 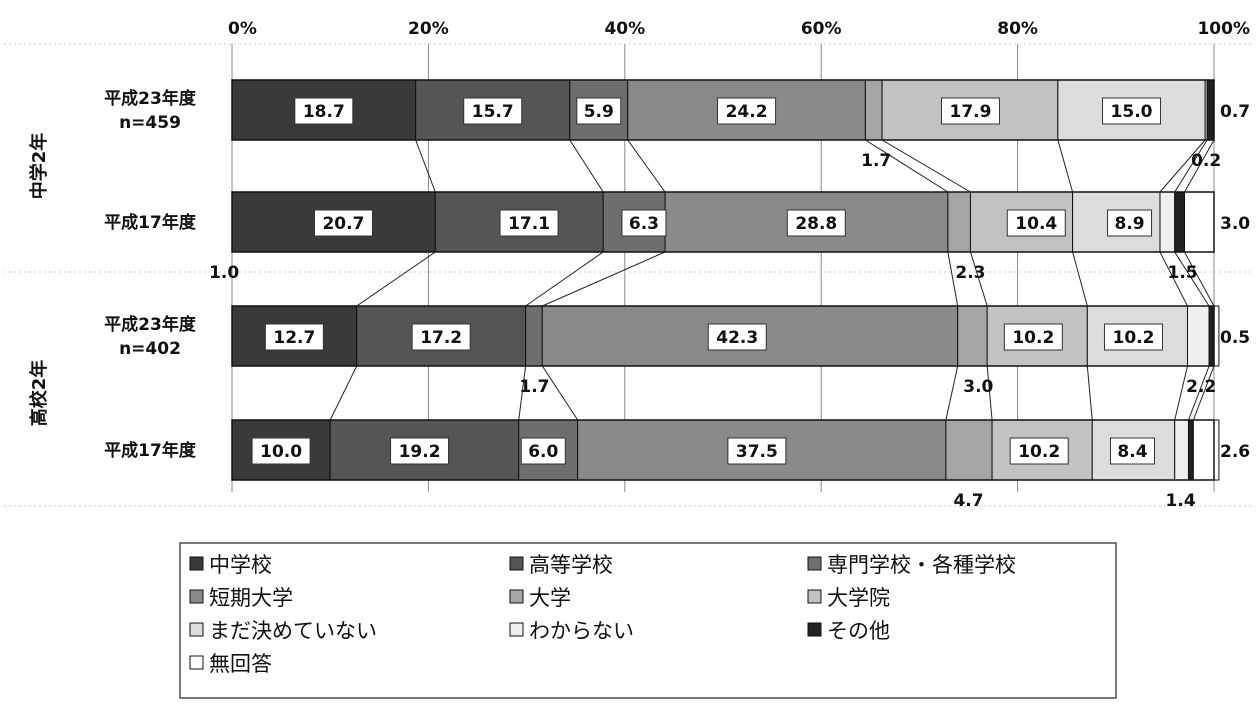 I want to click on category-label: 平成17年度, so click(x=150, y=450).